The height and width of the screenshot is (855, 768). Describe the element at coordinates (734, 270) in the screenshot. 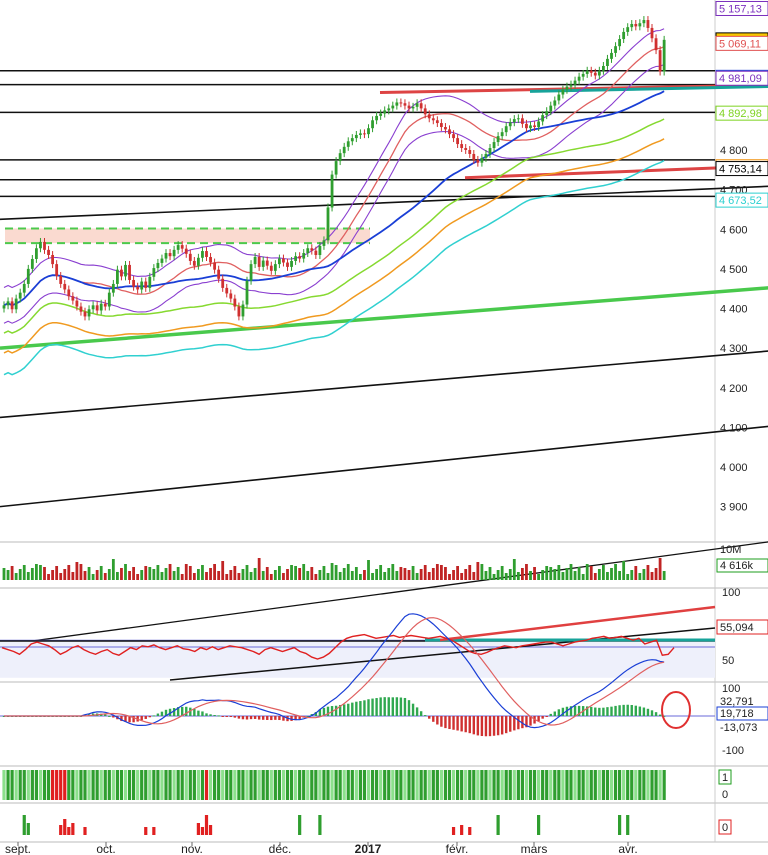

I see `price-tick-label: 4 500` at that location.